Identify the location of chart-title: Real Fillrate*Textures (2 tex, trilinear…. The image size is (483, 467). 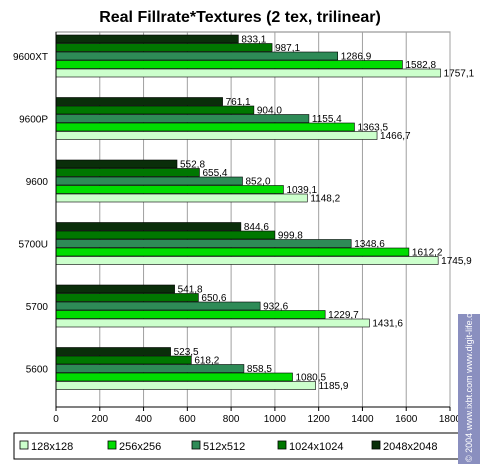
(240, 17).